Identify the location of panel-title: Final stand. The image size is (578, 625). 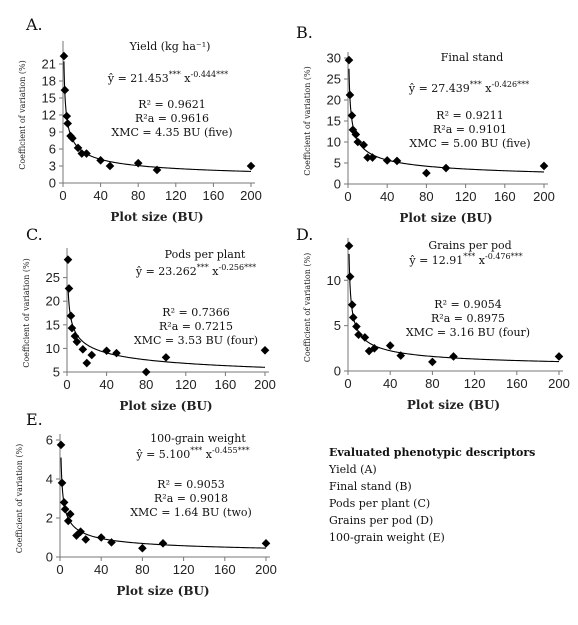
(472, 57).